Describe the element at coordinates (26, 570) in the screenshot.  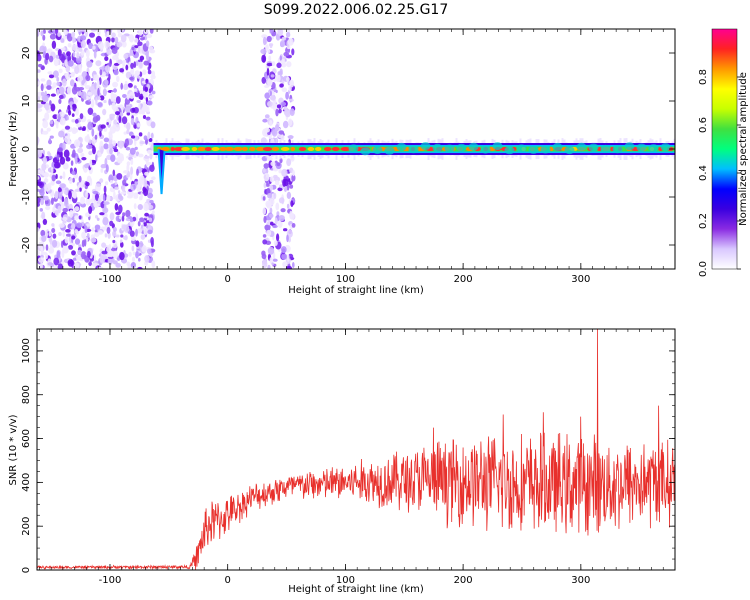
I see `y-tick-label: 0` at that location.